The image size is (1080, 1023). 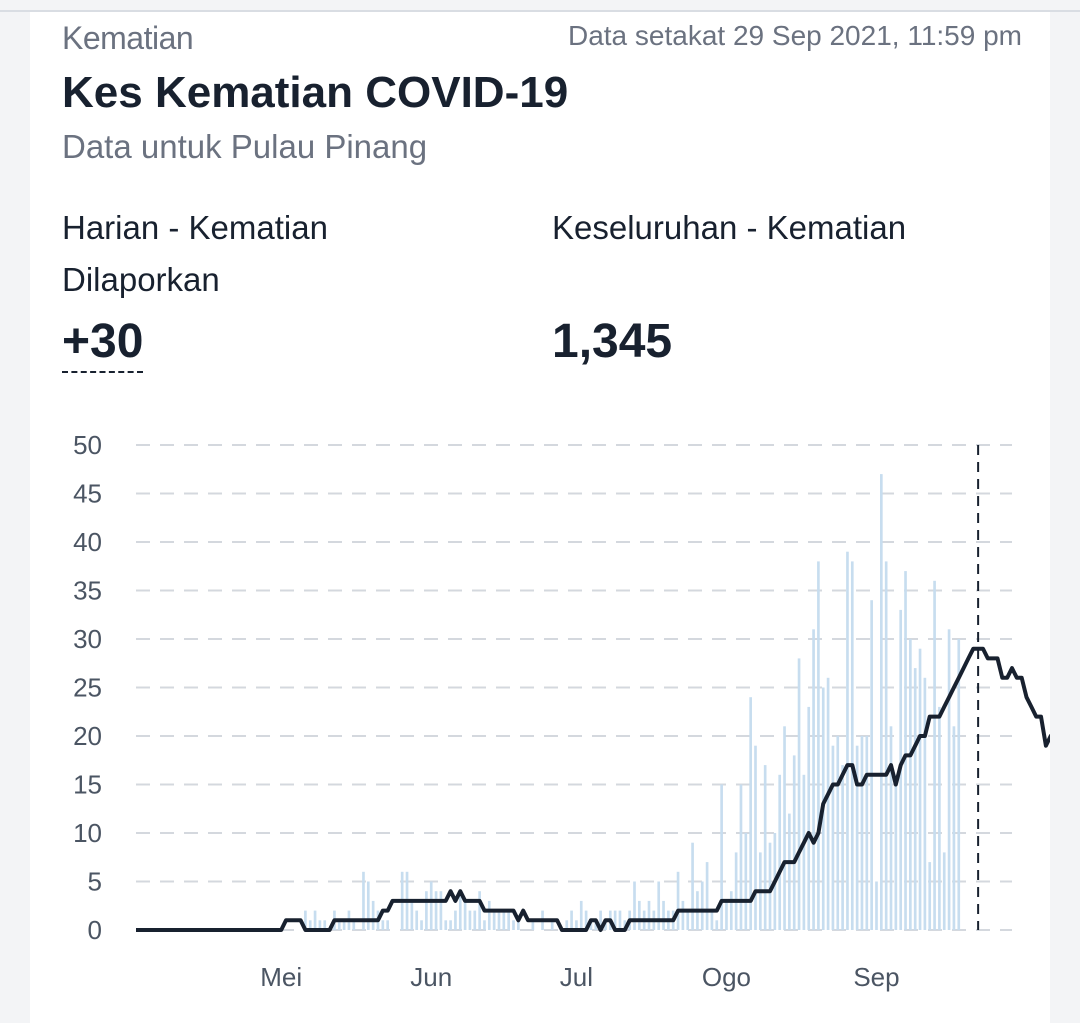 I want to click on top-divider, so click(x=540, y=11).